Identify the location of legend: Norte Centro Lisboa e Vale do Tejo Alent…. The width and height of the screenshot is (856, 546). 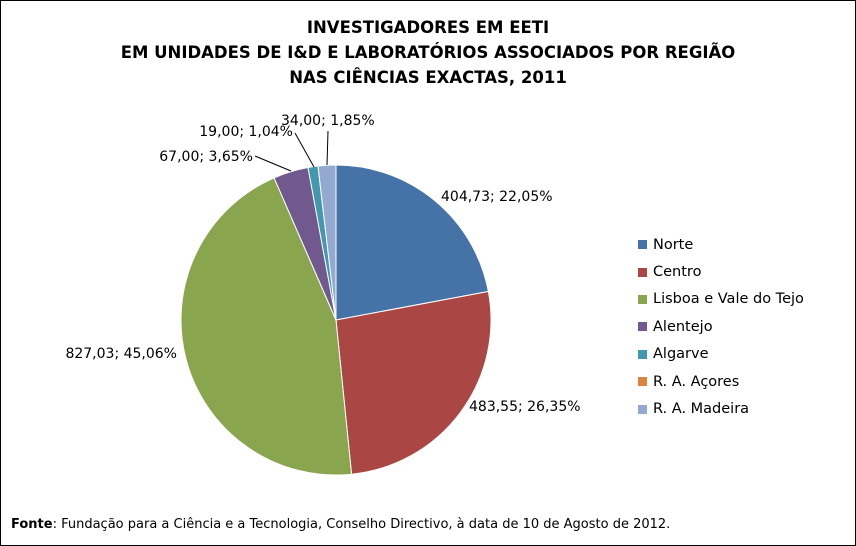
(721, 327).